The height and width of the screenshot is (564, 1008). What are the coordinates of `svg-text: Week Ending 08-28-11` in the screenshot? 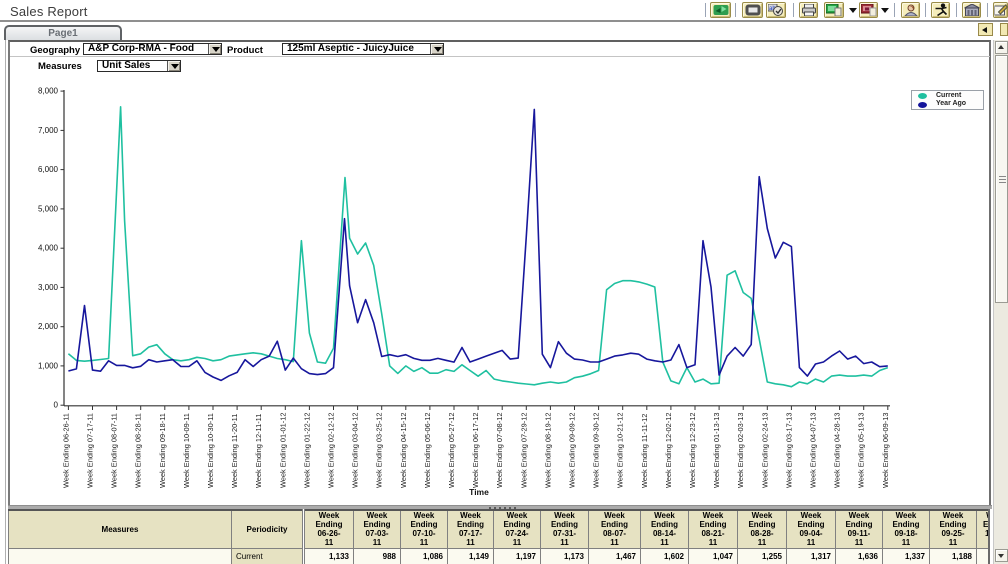 It's located at (138, 450).